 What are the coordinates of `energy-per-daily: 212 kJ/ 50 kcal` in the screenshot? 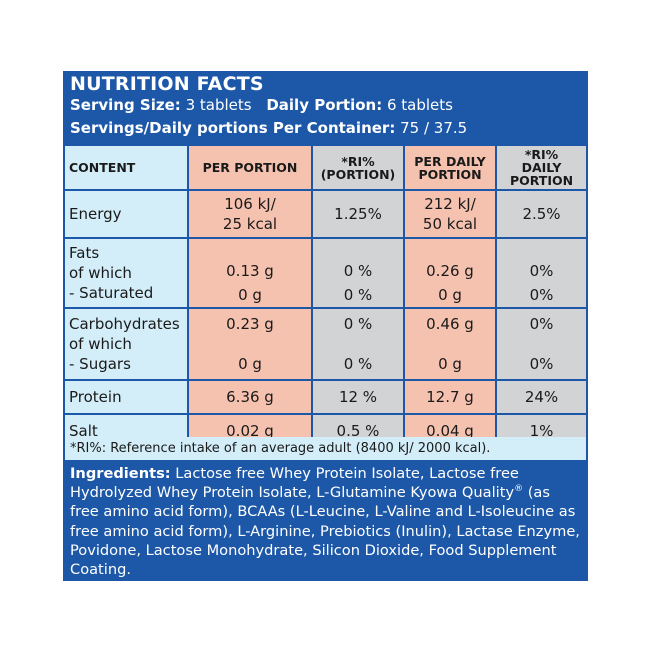 It's located at (451, 215).